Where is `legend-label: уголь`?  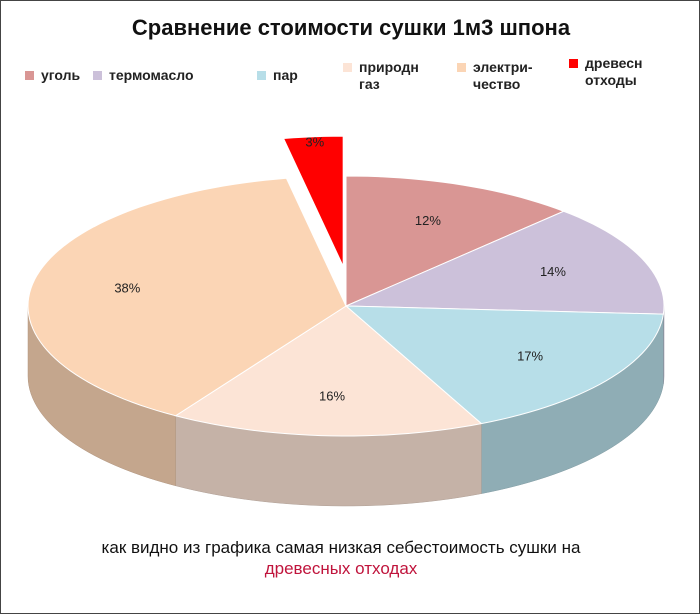 legend-label: уголь is located at coordinates (61, 75).